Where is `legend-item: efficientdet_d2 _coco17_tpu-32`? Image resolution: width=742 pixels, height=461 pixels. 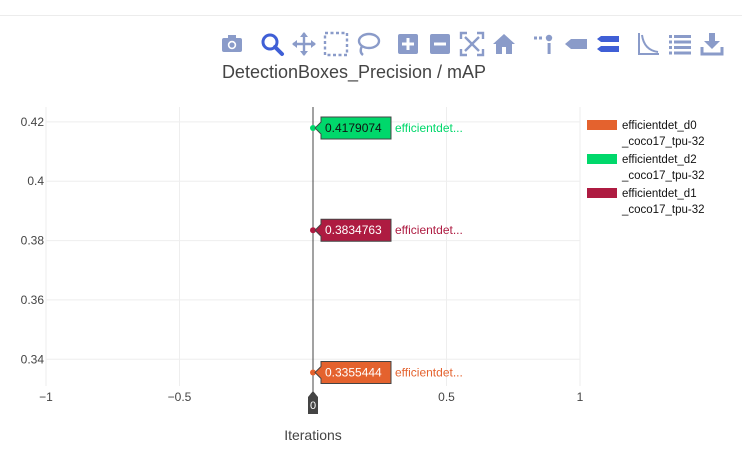
legend-item: efficientdet_d2 _coco17_tpu-32 is located at coordinates (662, 169).